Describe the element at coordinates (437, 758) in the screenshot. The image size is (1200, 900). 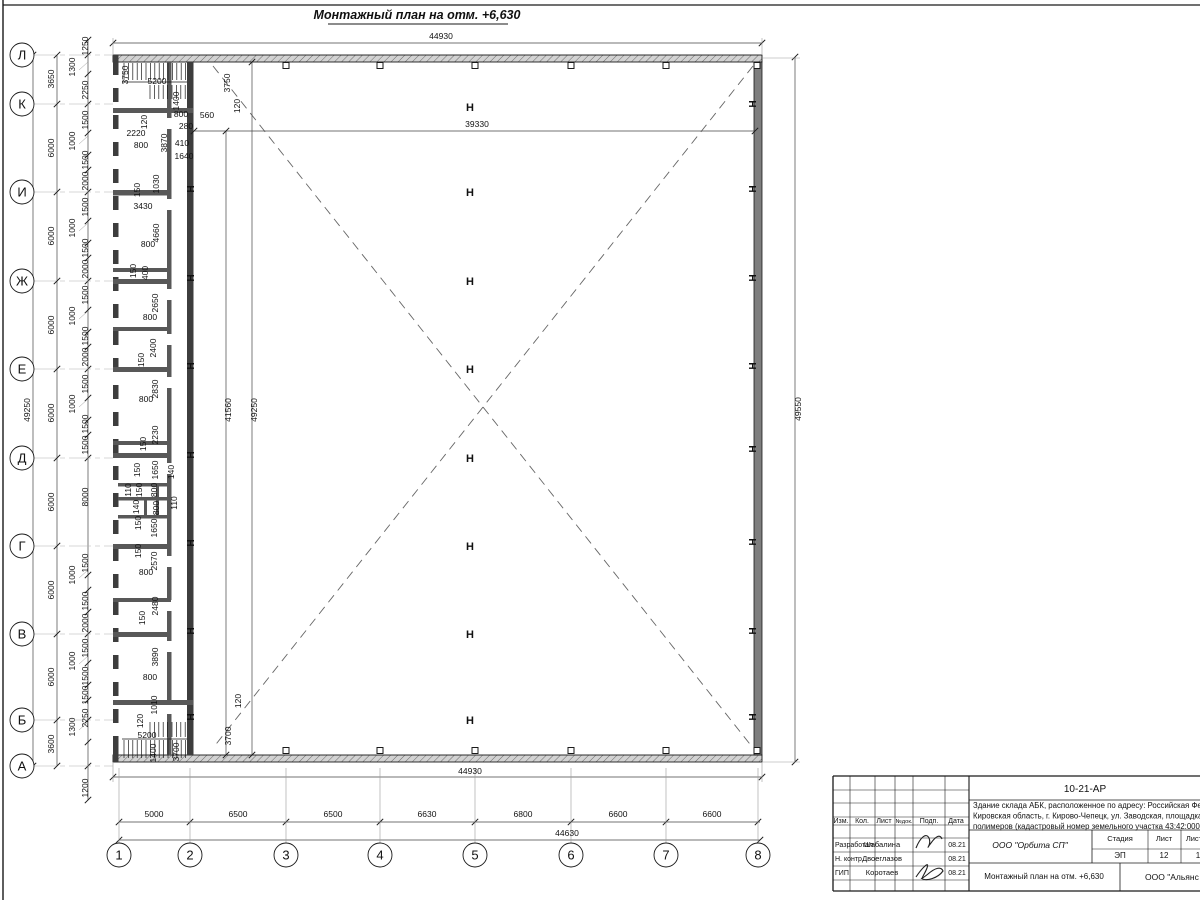
I see `bottom-wall` at that location.